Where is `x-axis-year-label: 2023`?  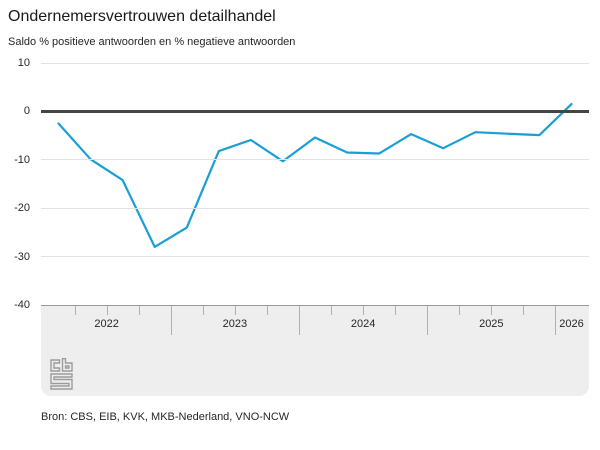 x-axis-year-label: 2023 is located at coordinates (235, 324).